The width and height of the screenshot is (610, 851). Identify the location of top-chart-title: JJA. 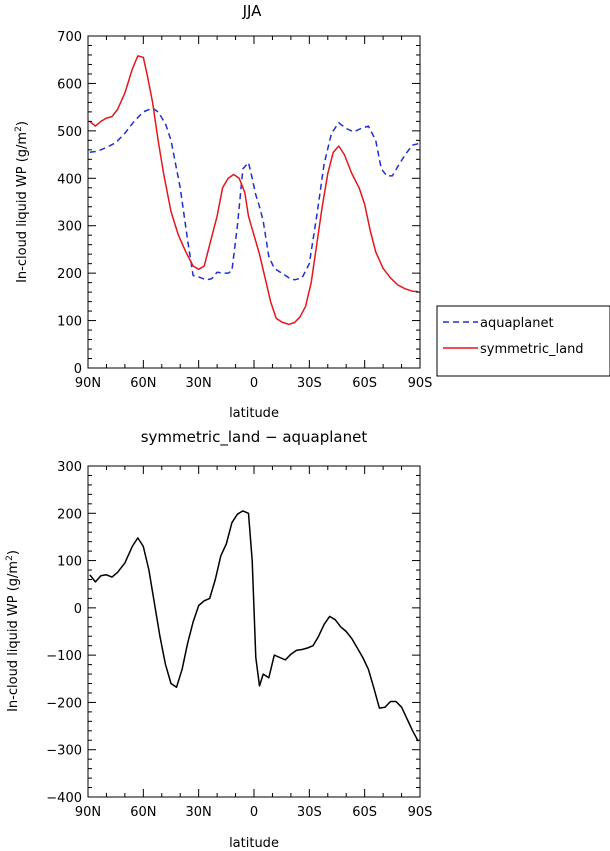
(252, 11).